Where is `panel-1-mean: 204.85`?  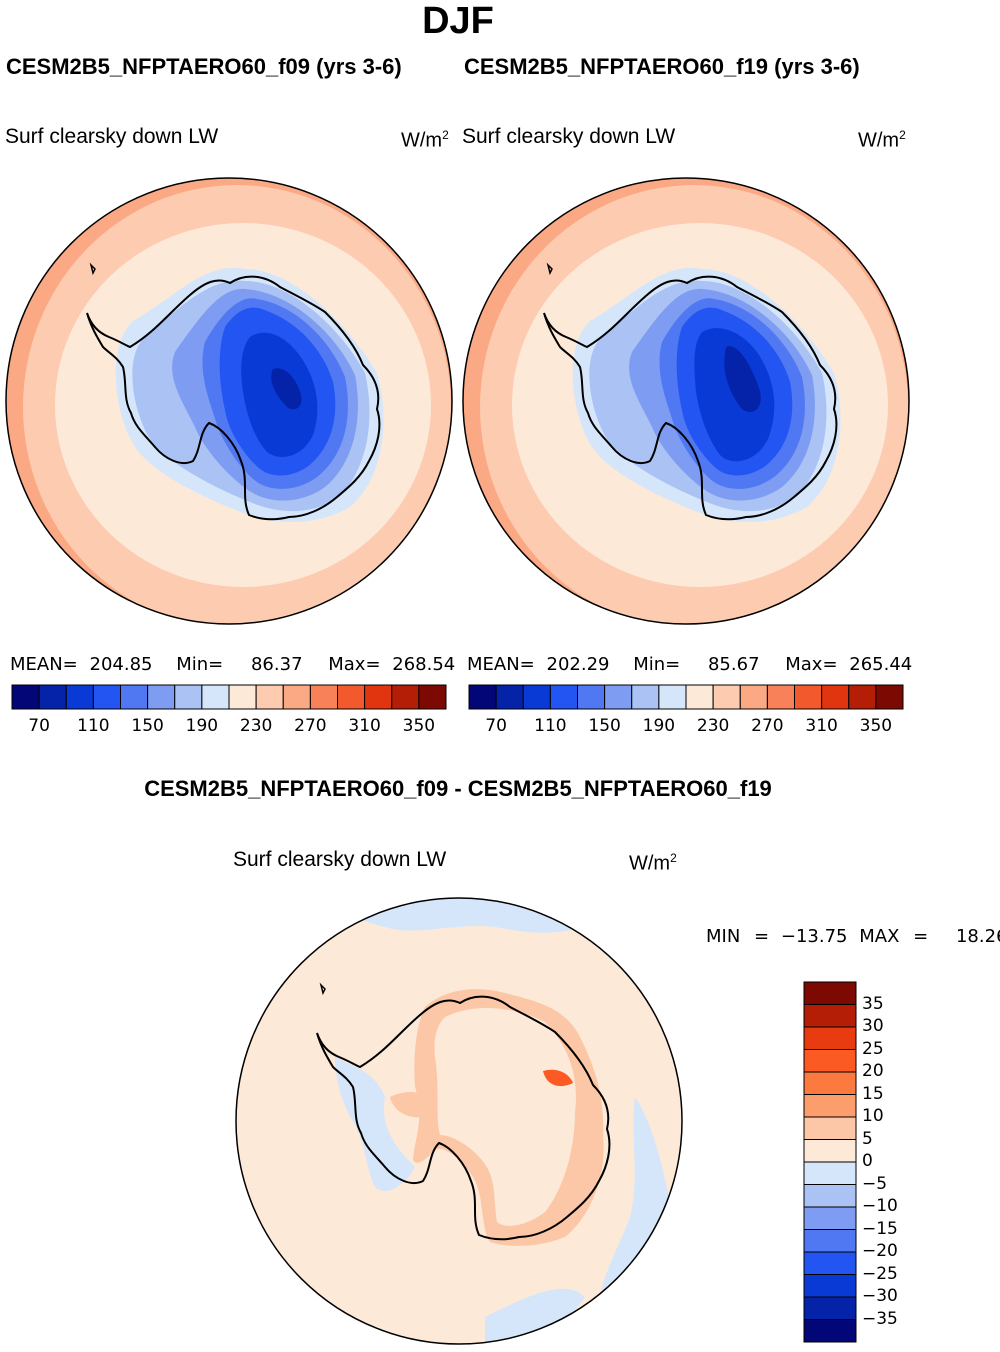 panel-1-mean: 204.85 is located at coordinates (121, 664).